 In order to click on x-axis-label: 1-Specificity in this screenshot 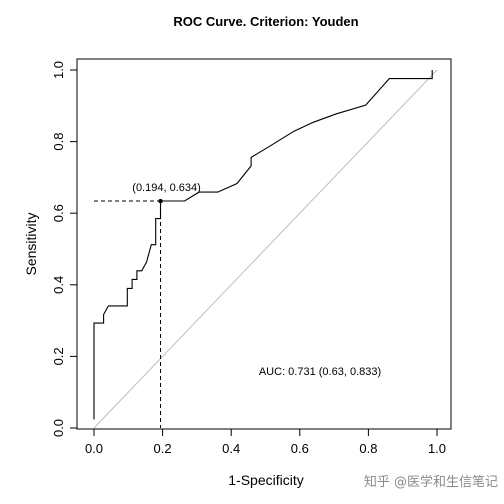, I will do `click(265, 480)`.